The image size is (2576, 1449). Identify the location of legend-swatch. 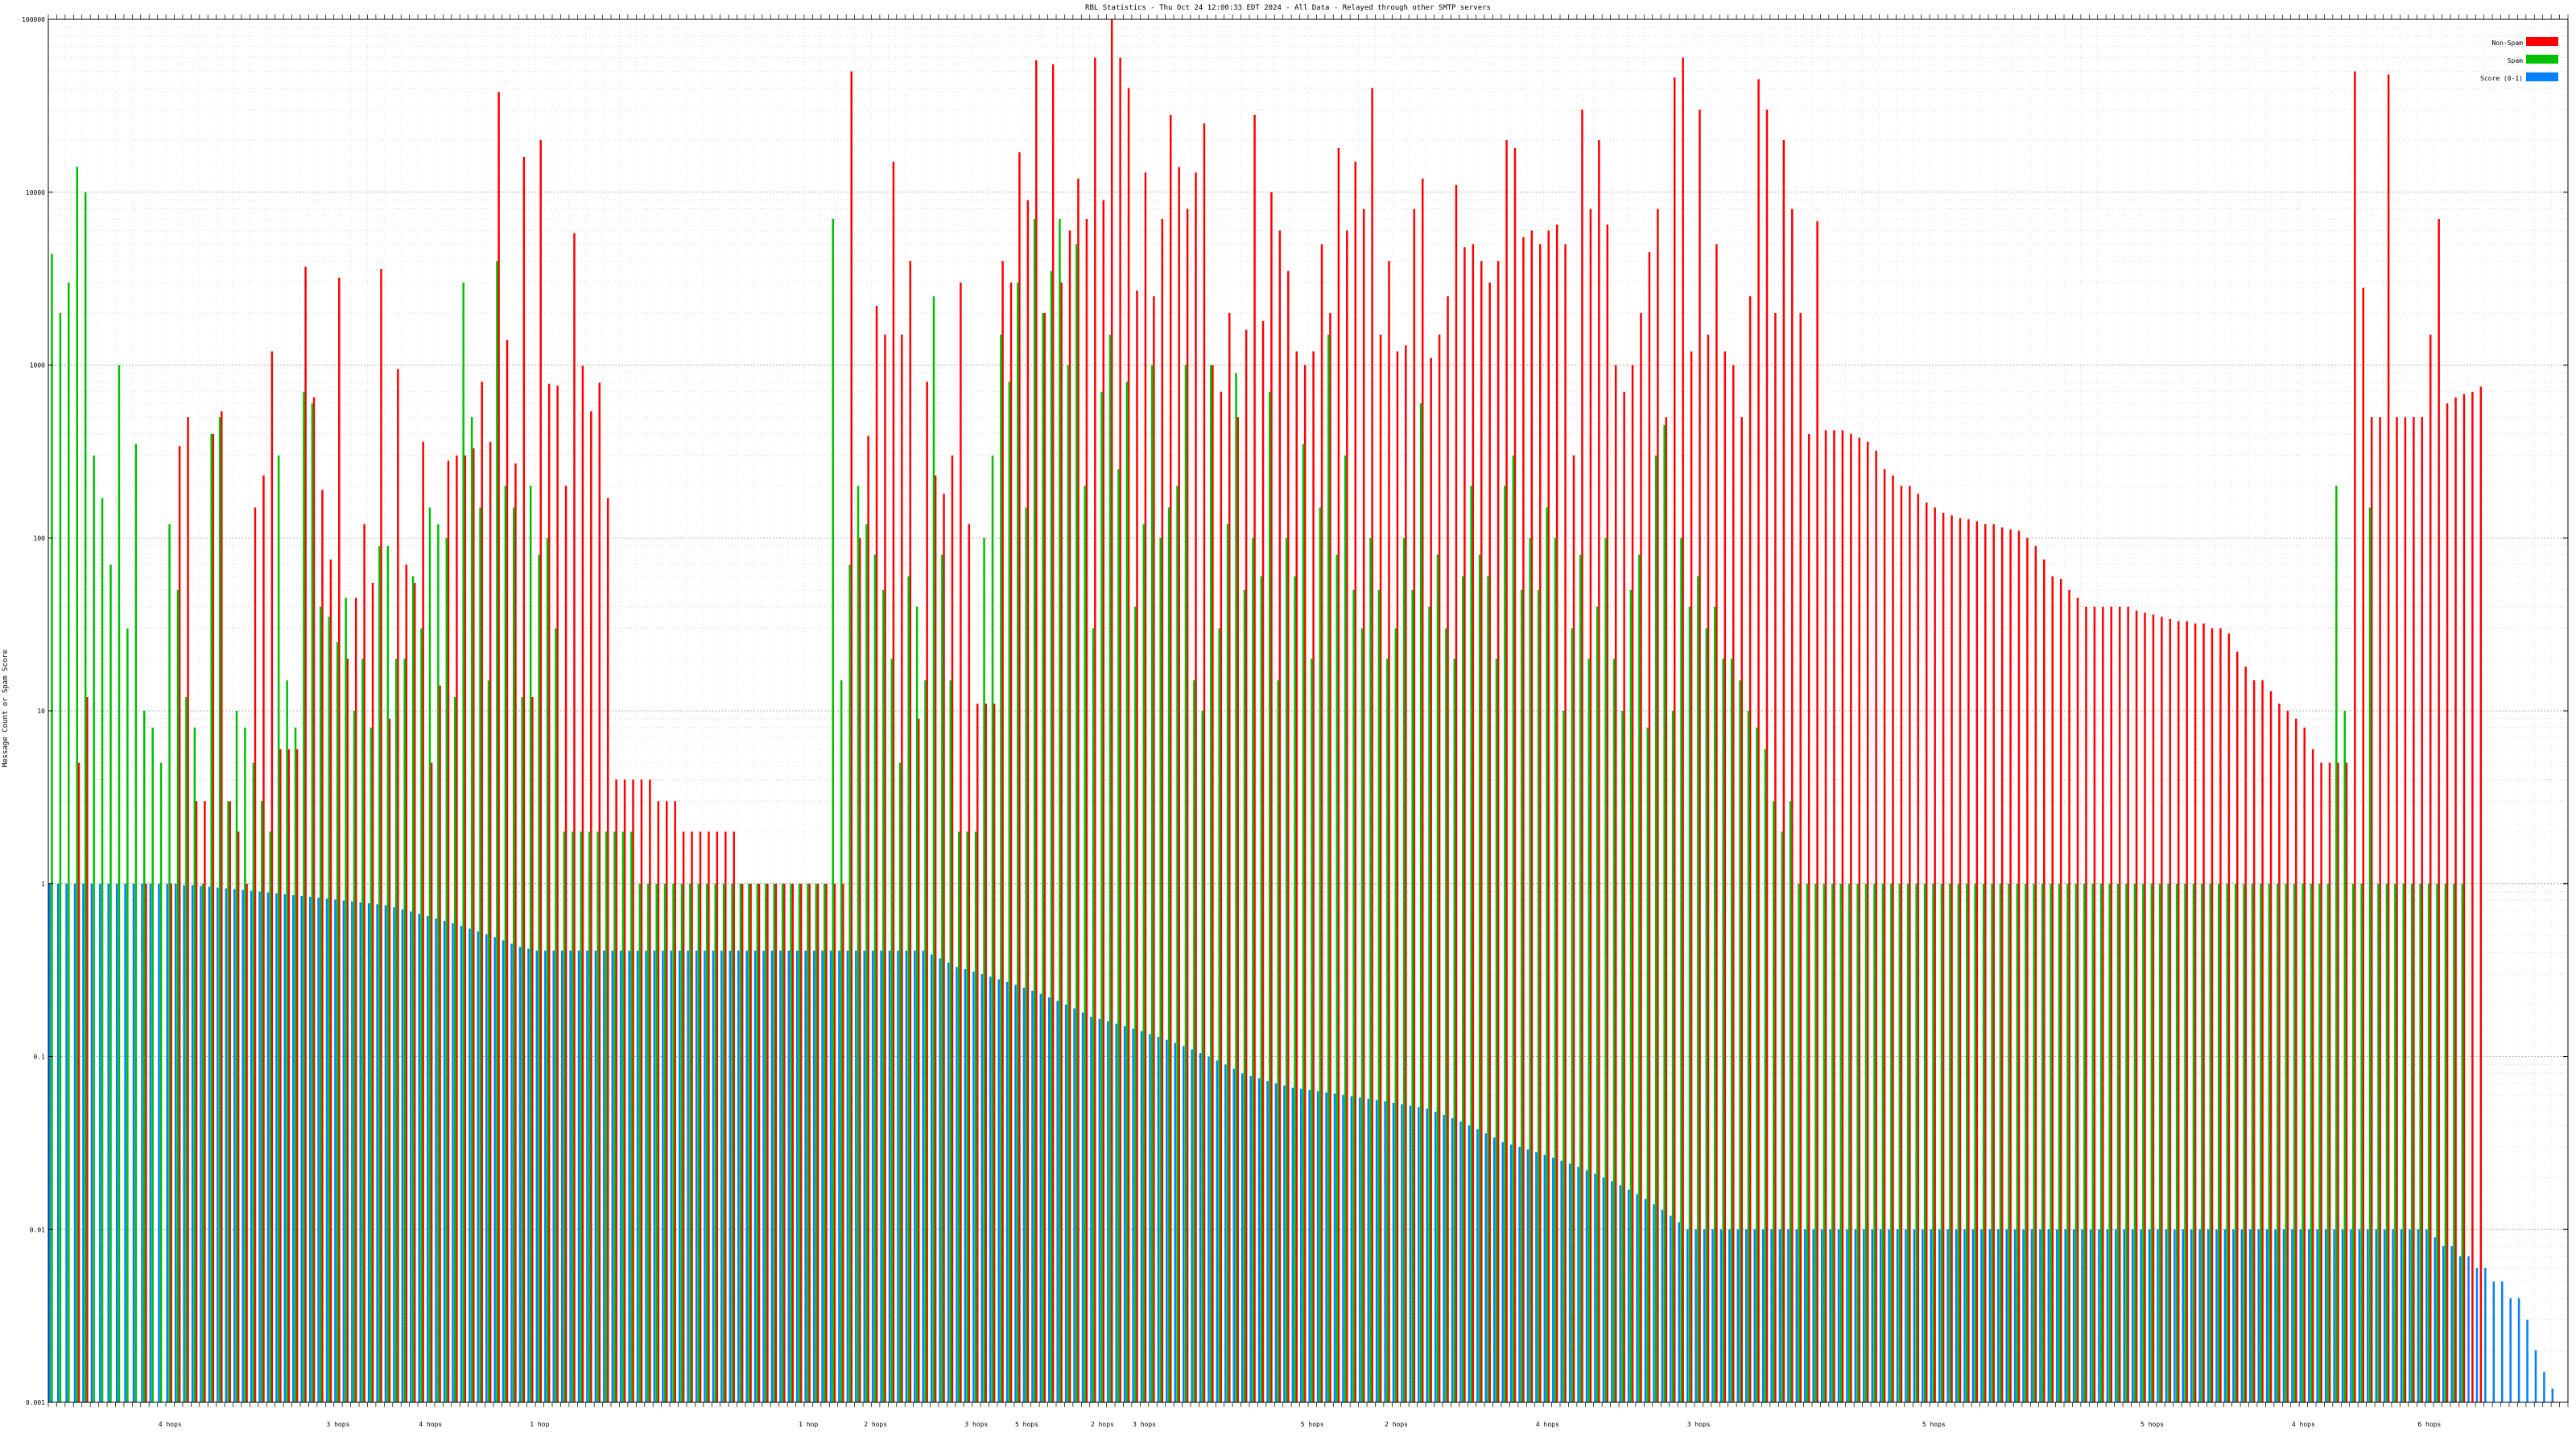
(2542, 59).